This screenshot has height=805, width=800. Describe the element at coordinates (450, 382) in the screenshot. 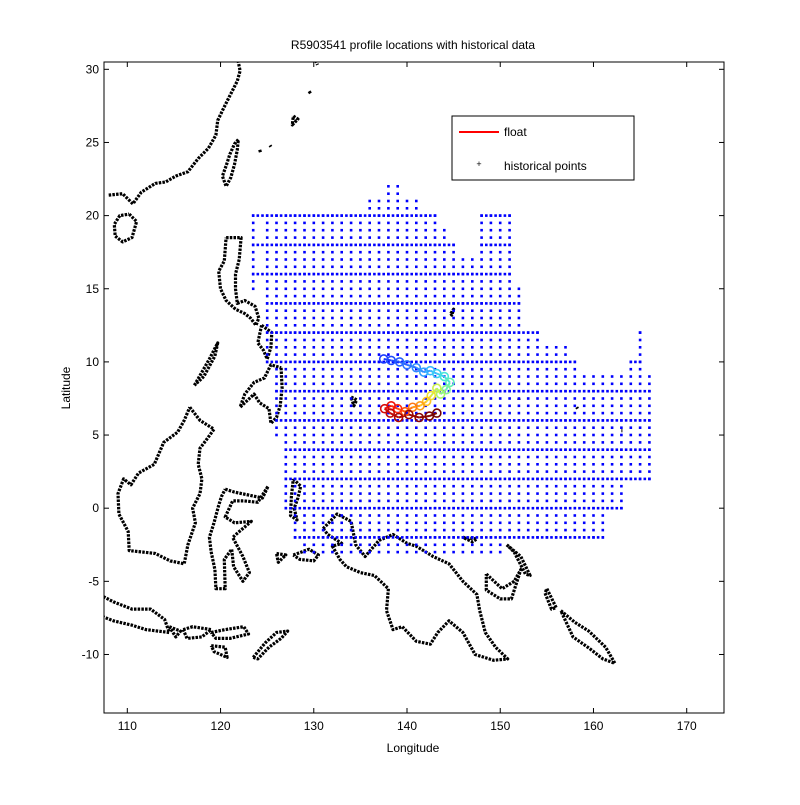

I see `float-profile-marker` at that location.